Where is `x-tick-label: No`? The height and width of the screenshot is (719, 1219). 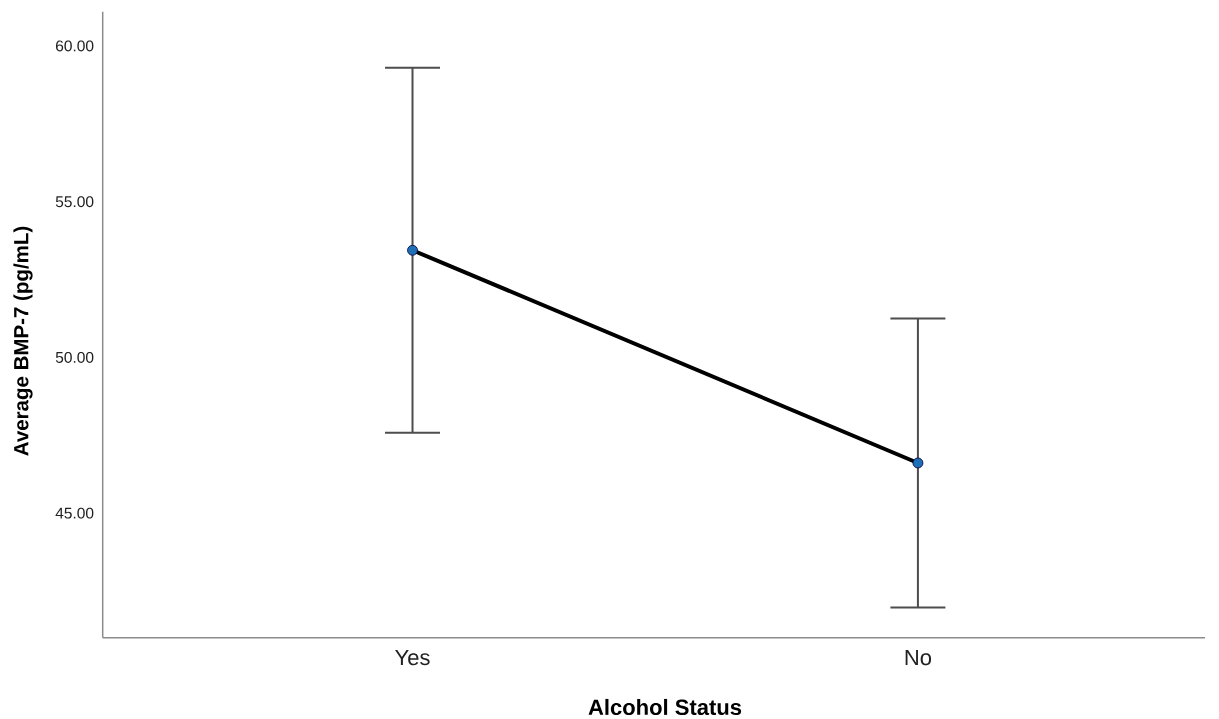
x-tick-label: No is located at coordinates (918, 657).